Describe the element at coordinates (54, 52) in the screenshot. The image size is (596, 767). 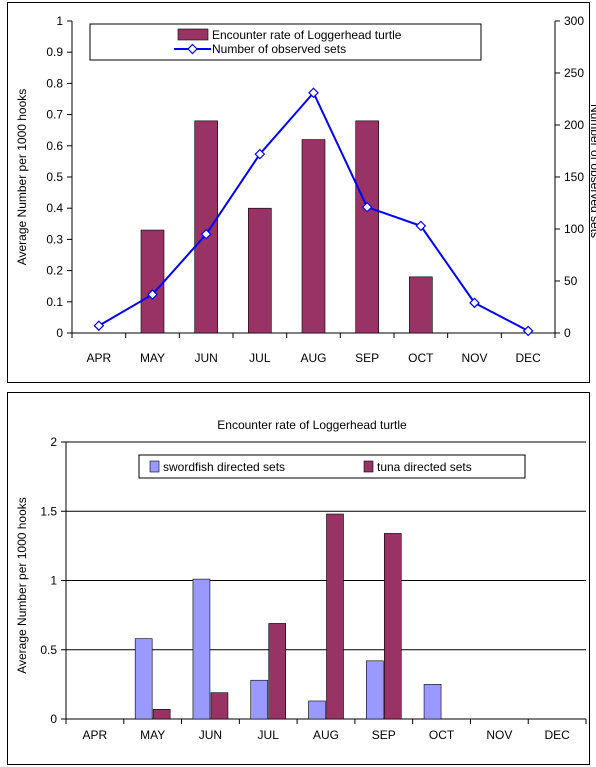
I see `y-tick-label: 0.9` at that location.